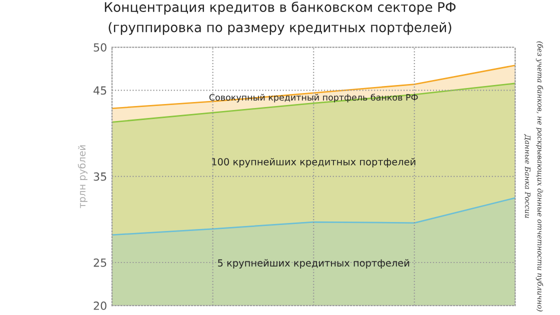  I want to click on y-tick-label: 45, so click(100, 90).